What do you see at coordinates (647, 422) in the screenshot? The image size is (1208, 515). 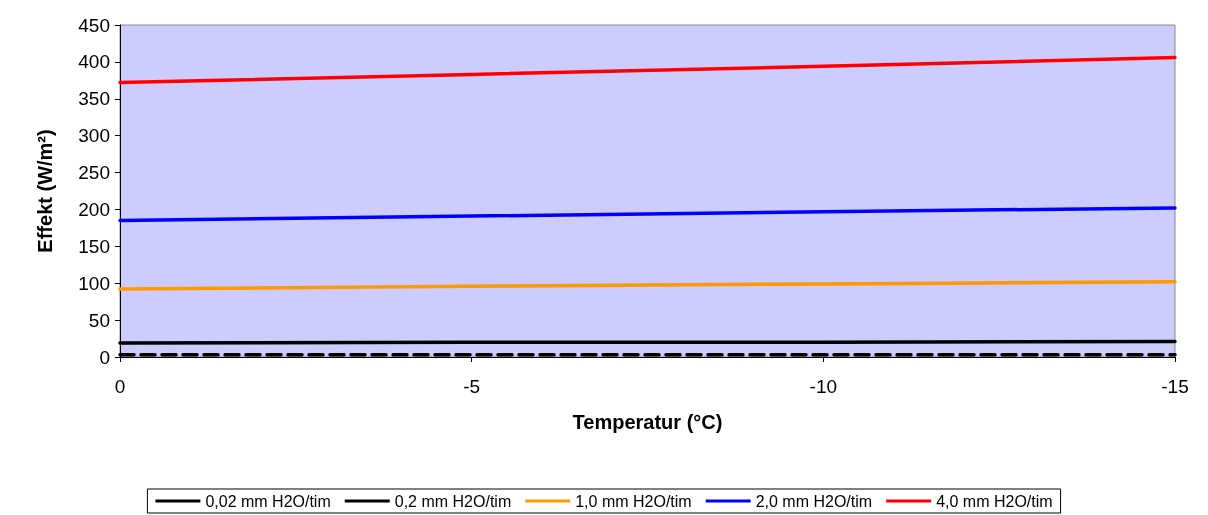 I see `x-axis-title: Temperatur (°C)` at bounding box center [647, 422].